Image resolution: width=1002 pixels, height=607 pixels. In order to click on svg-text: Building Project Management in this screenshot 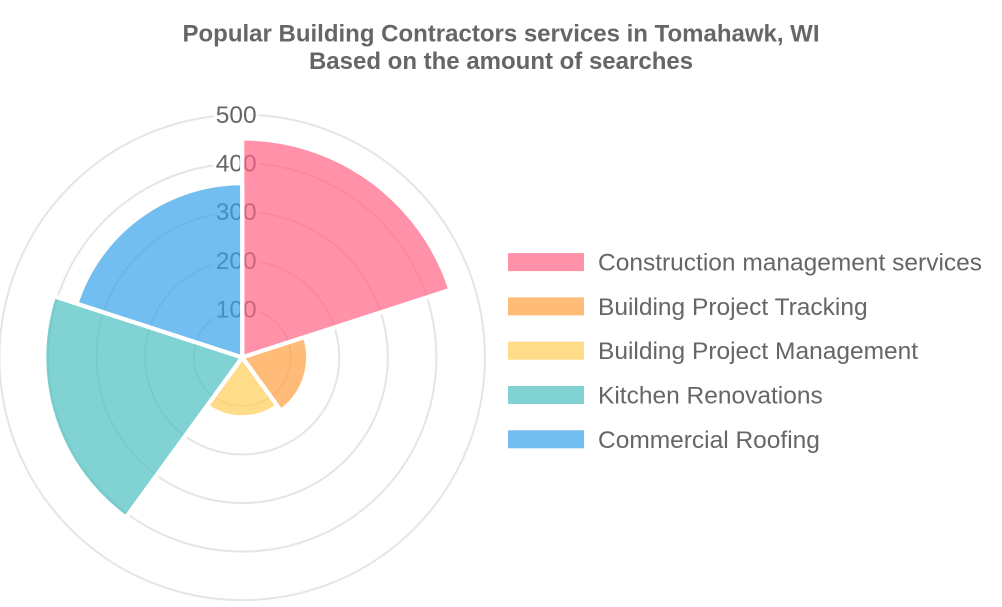, I will do `click(758, 351)`.